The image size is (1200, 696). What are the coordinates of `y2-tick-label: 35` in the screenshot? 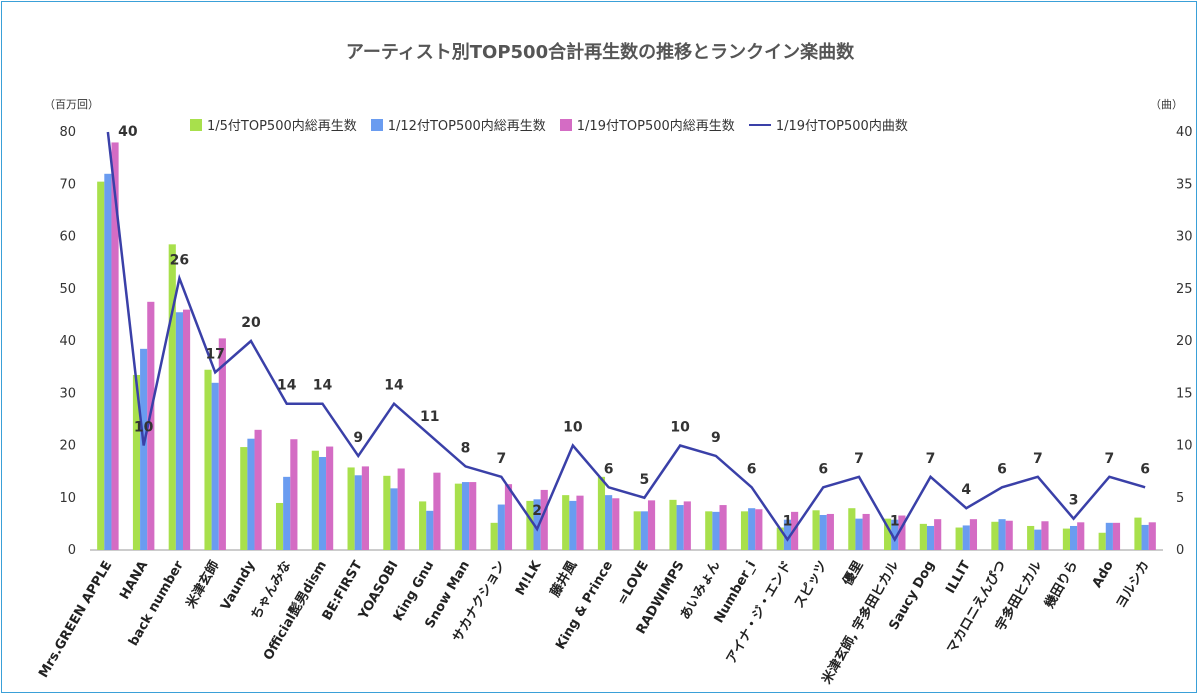 It's located at (1184, 184).